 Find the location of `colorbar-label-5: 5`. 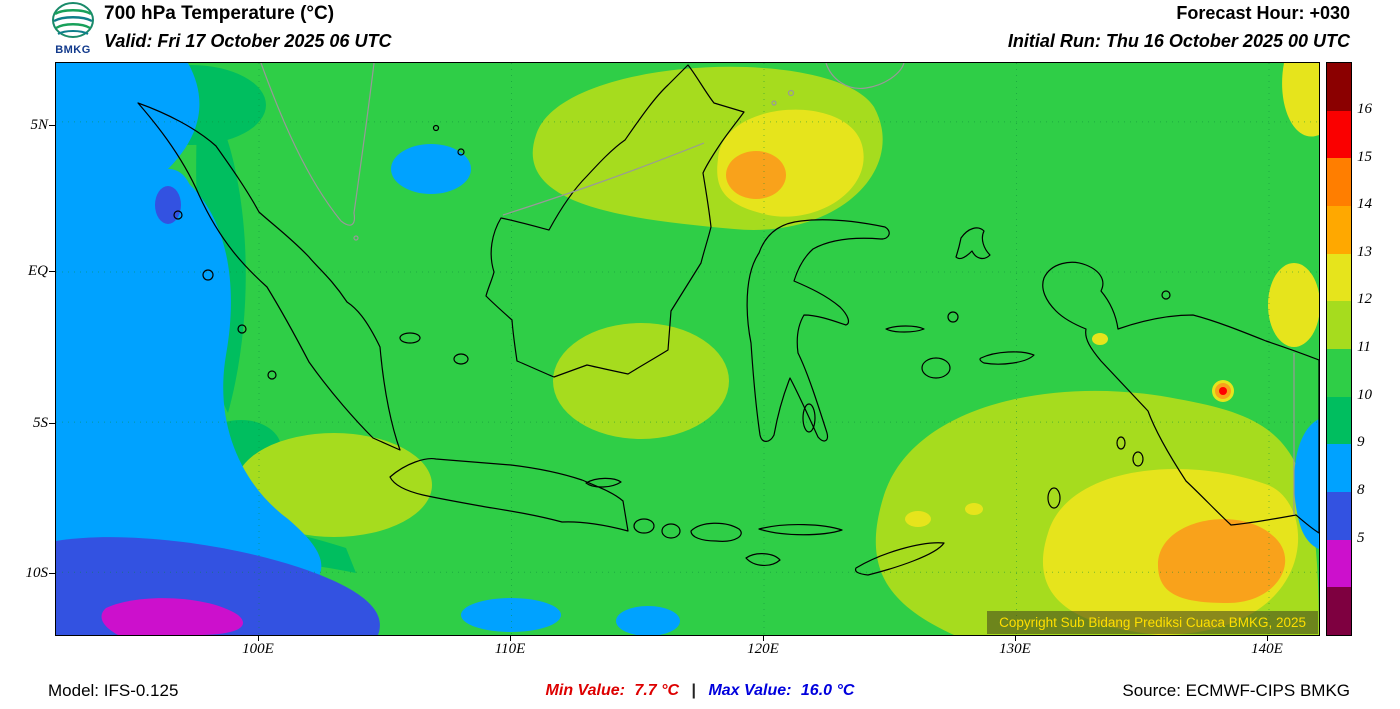

colorbar-label-5: 5 is located at coordinates (1361, 538).